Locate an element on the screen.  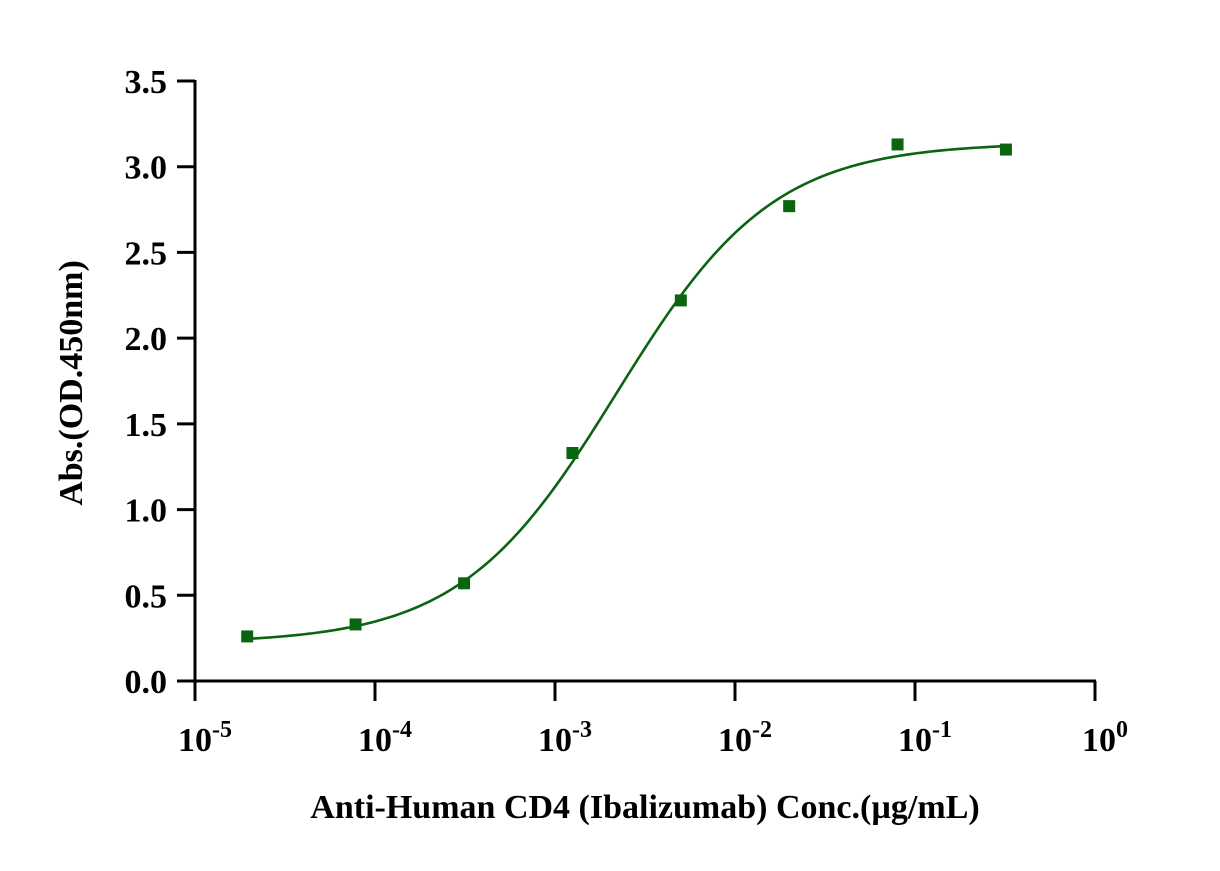
y-tick-label: 0.5 is located at coordinates (146, 596).